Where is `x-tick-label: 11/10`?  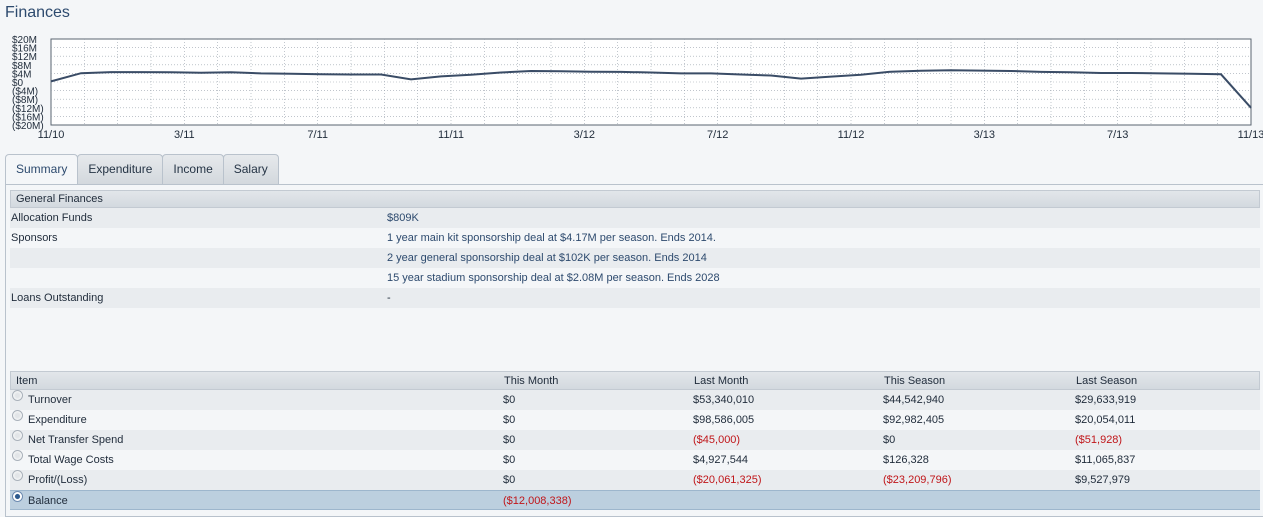
x-tick-label: 11/10 is located at coordinates (51, 135).